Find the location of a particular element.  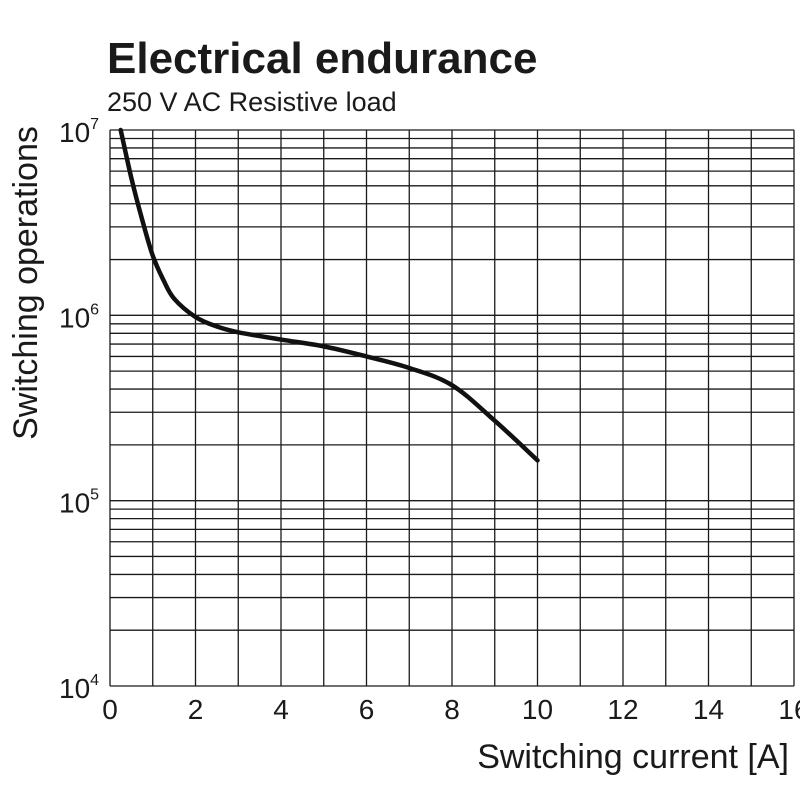

y-tick-label: 10⁶ is located at coordinates (79, 317).